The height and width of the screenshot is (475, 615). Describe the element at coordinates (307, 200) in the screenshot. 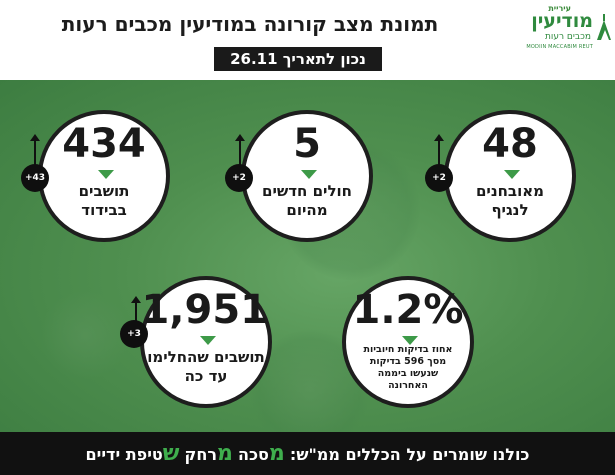

I see `new-cases-label: חולים חדשים מהיום` at that location.